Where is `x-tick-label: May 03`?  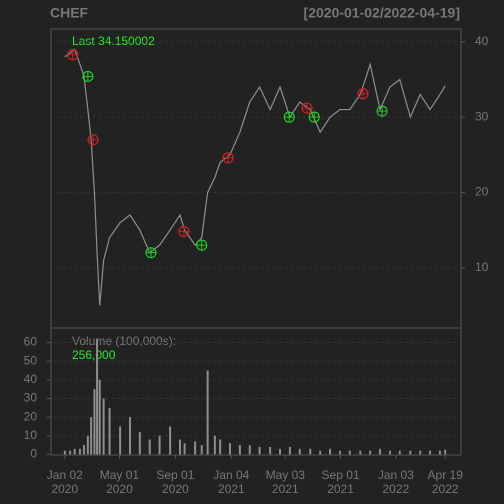 x-tick-label: May 03 is located at coordinates (286, 475).